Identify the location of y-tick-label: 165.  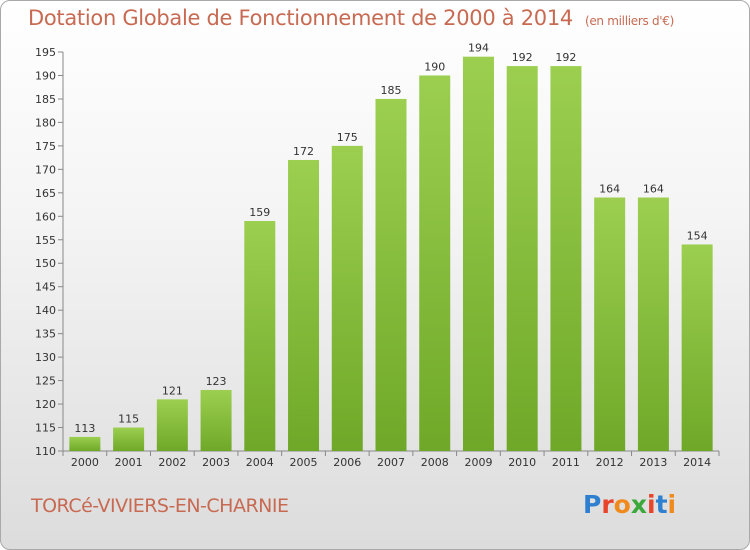
(45, 193).